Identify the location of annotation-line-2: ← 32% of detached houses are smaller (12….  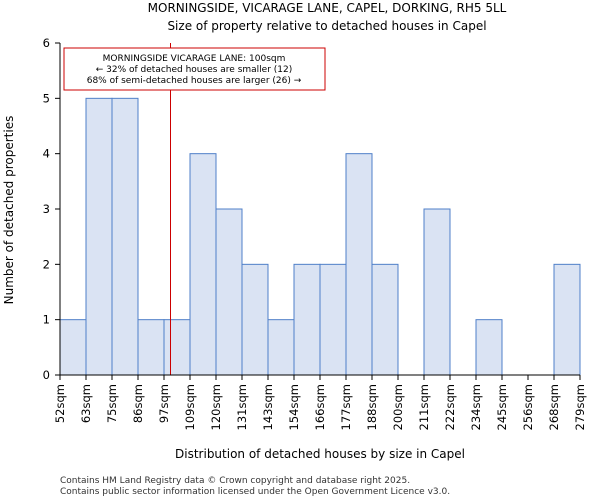
(194, 70).